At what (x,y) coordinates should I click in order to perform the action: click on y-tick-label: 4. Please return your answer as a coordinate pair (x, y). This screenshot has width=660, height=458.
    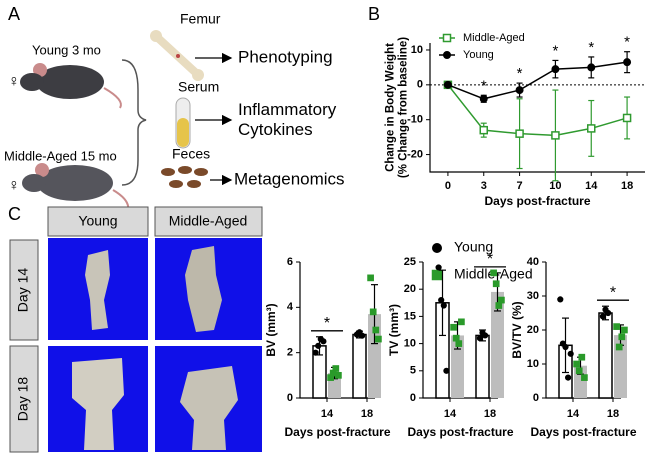
    Looking at the image, I should click on (290, 307).